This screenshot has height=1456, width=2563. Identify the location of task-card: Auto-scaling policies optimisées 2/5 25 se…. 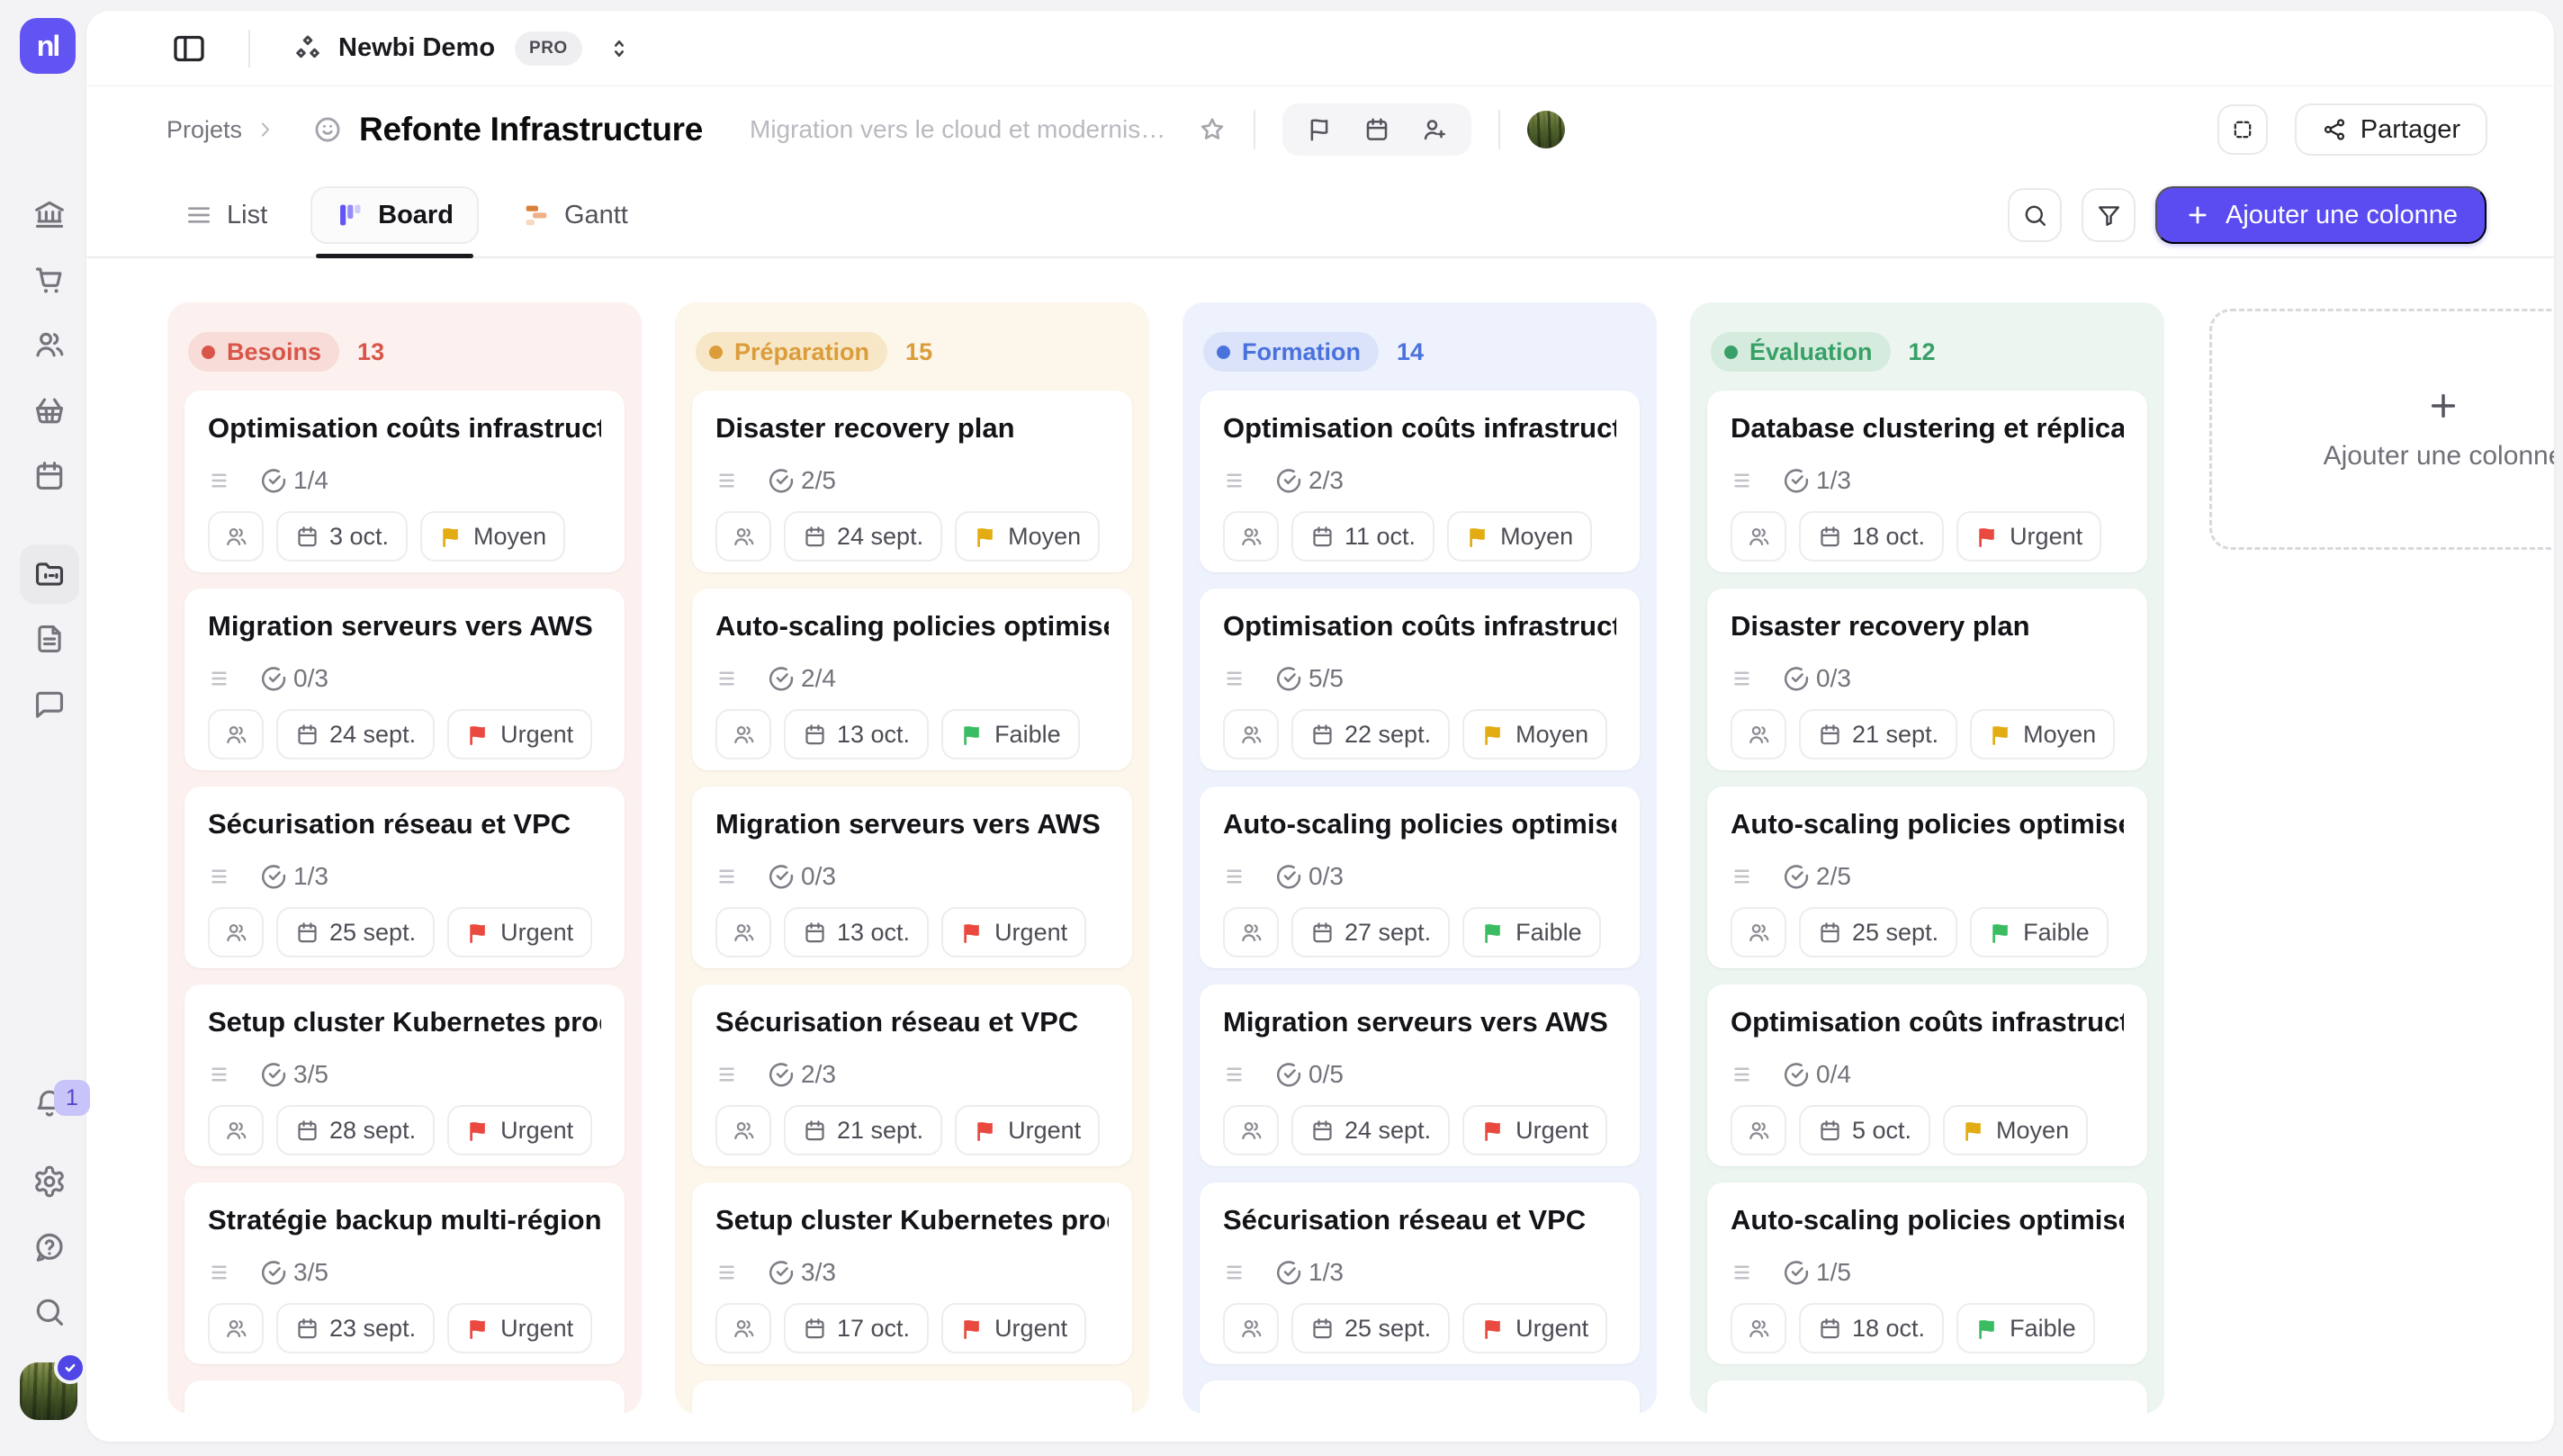
(1927, 877).